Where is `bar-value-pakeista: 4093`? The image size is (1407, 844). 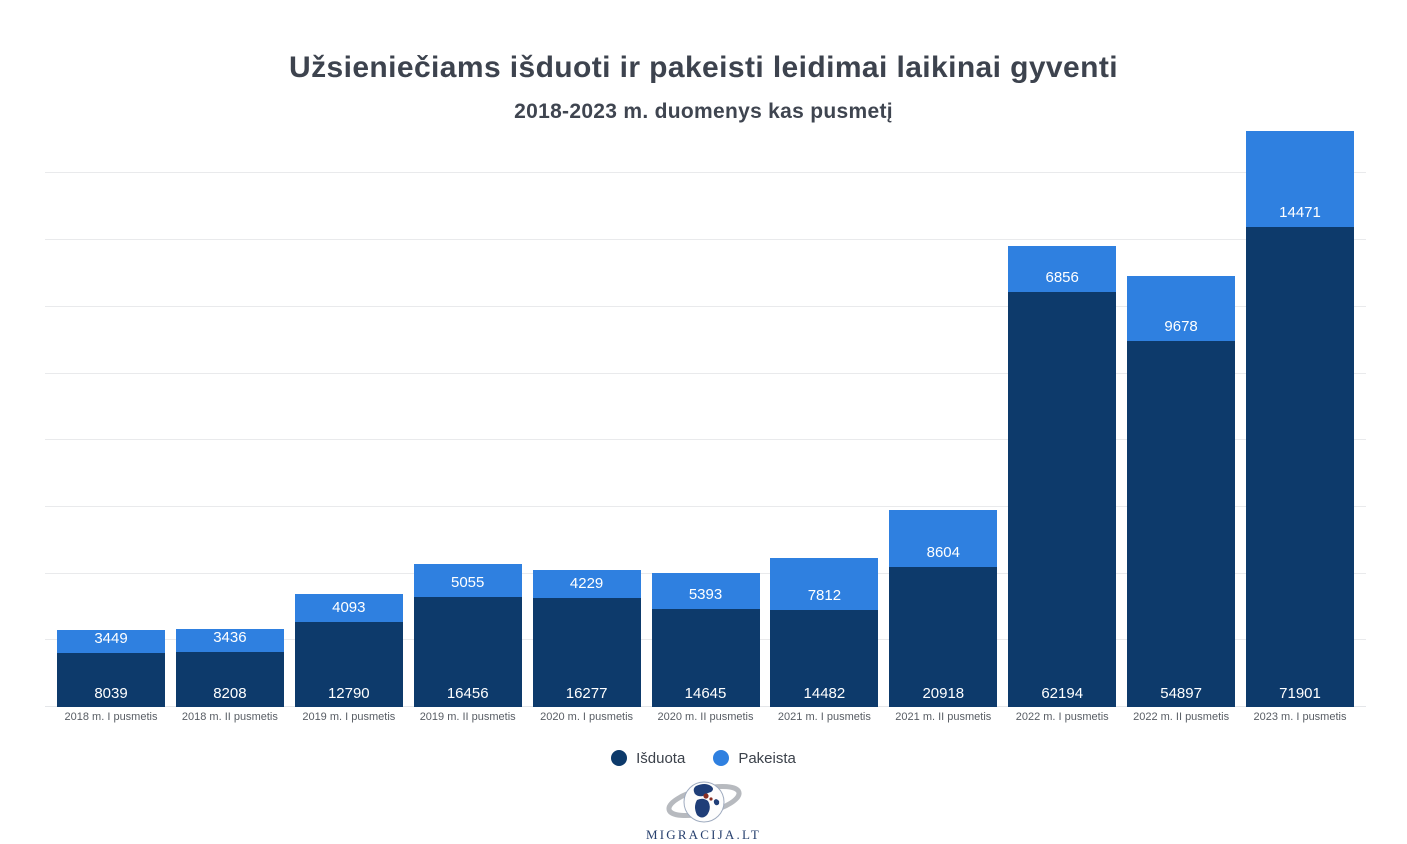
bar-value-pakeista: 4093 is located at coordinates (349, 607).